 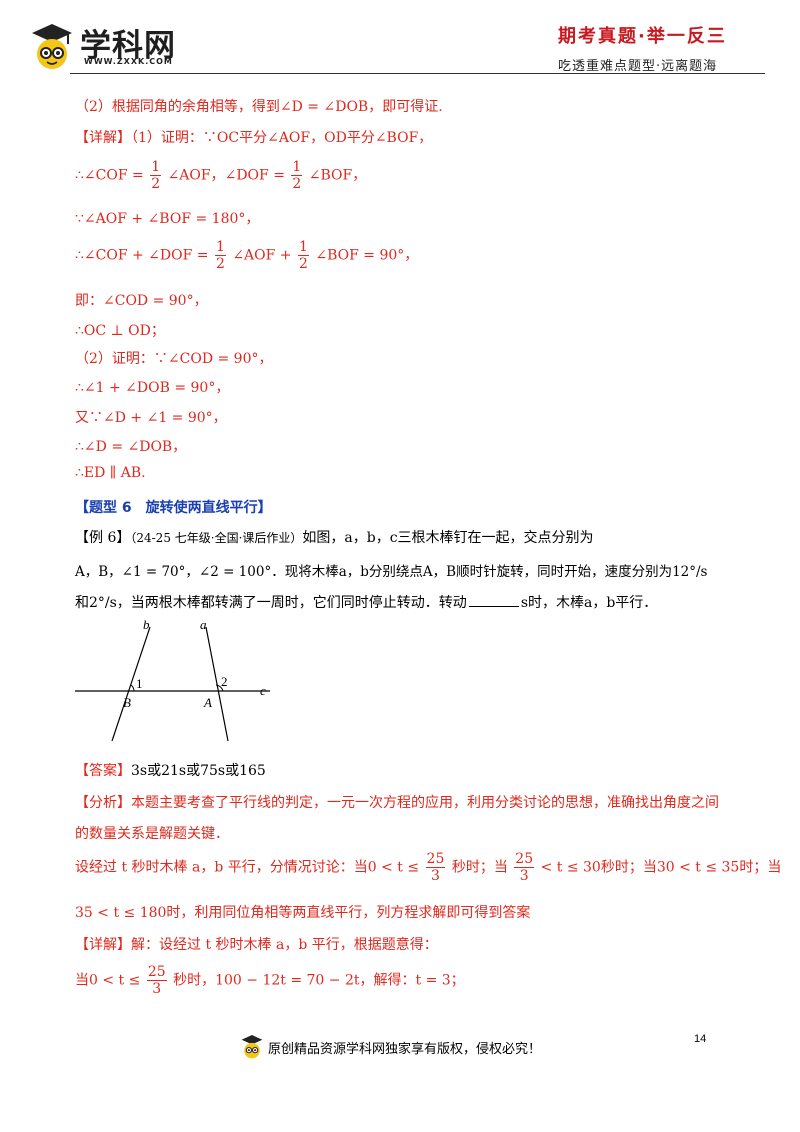 I want to click on analysis-line-4: 35 < t ≤ 180时，利用同位角相等两直线平行，列方程求解即可得到答案, so click(x=303, y=913).